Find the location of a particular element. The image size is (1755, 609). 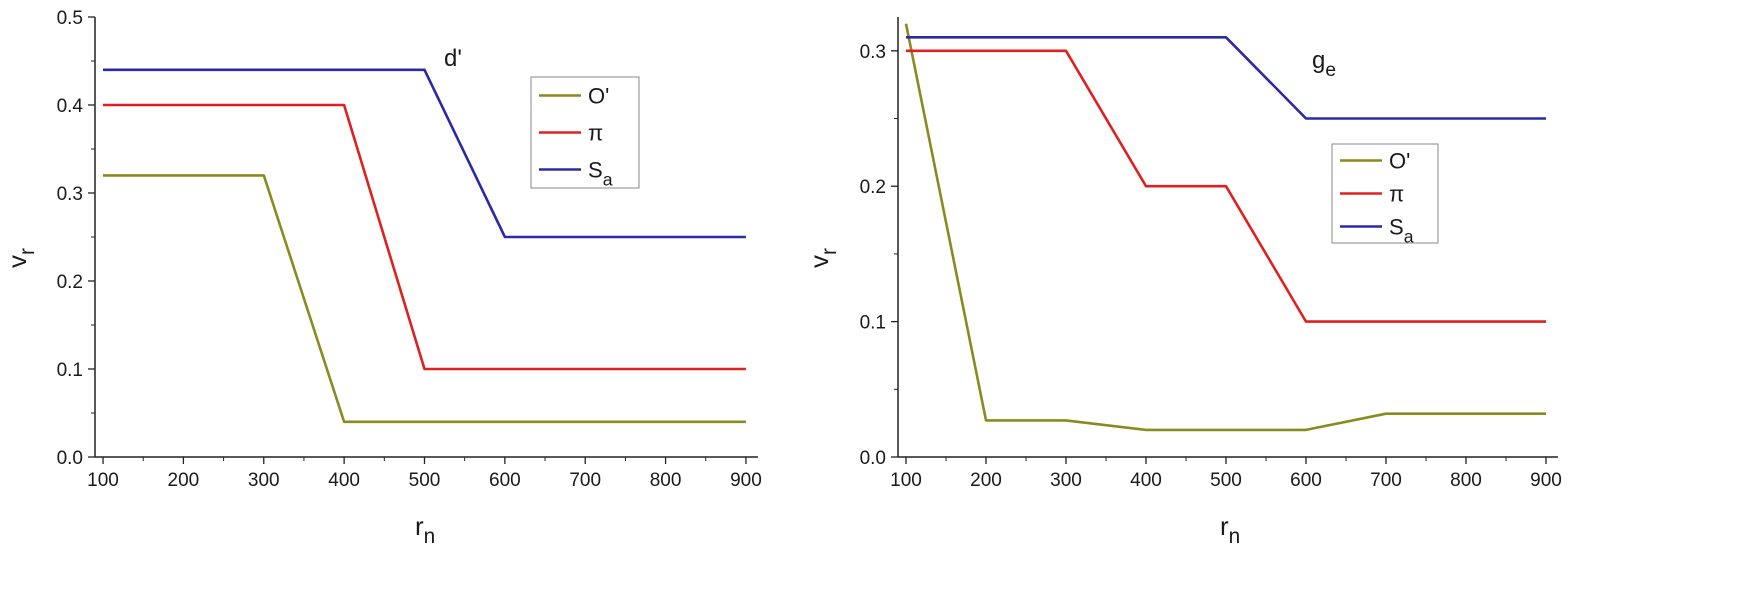

panel-annotation: d' is located at coordinates (453, 58).